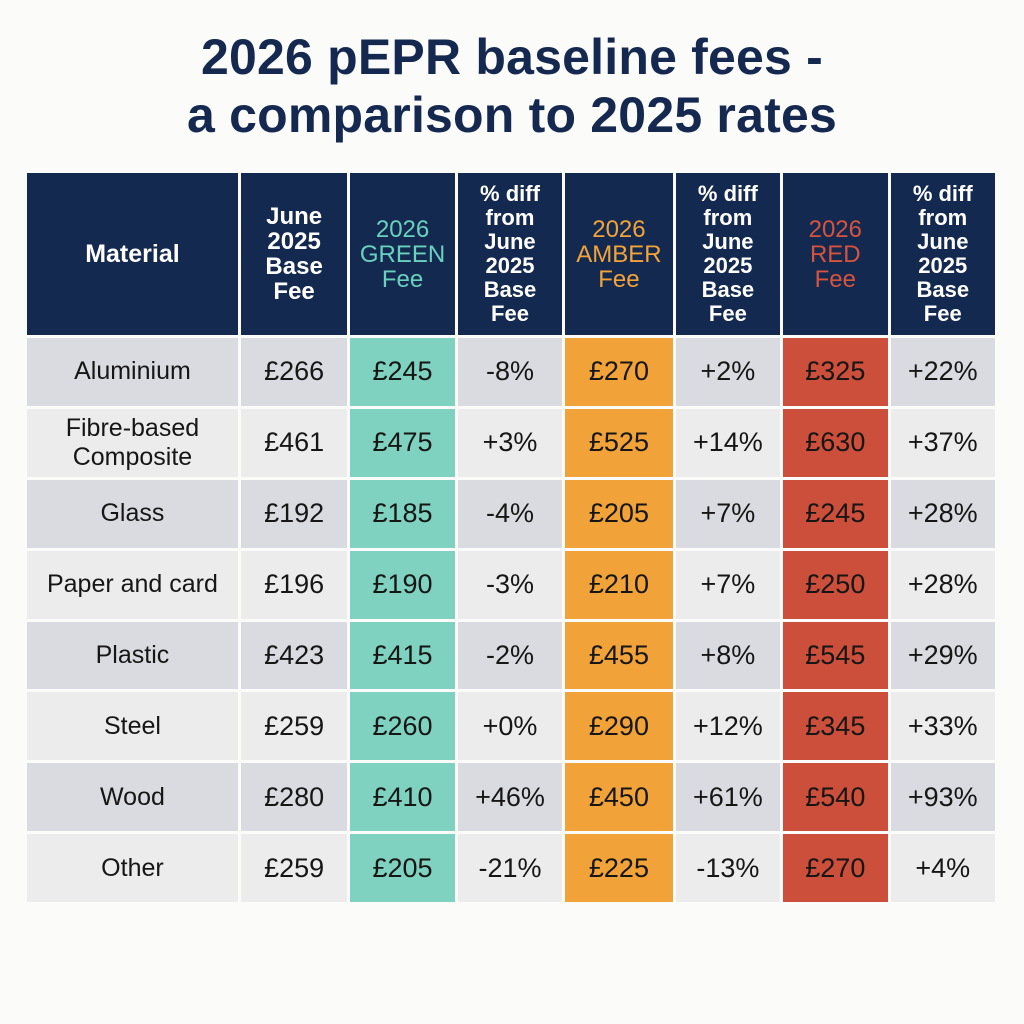  I want to click on june-2025-cell: £259, so click(294, 868).